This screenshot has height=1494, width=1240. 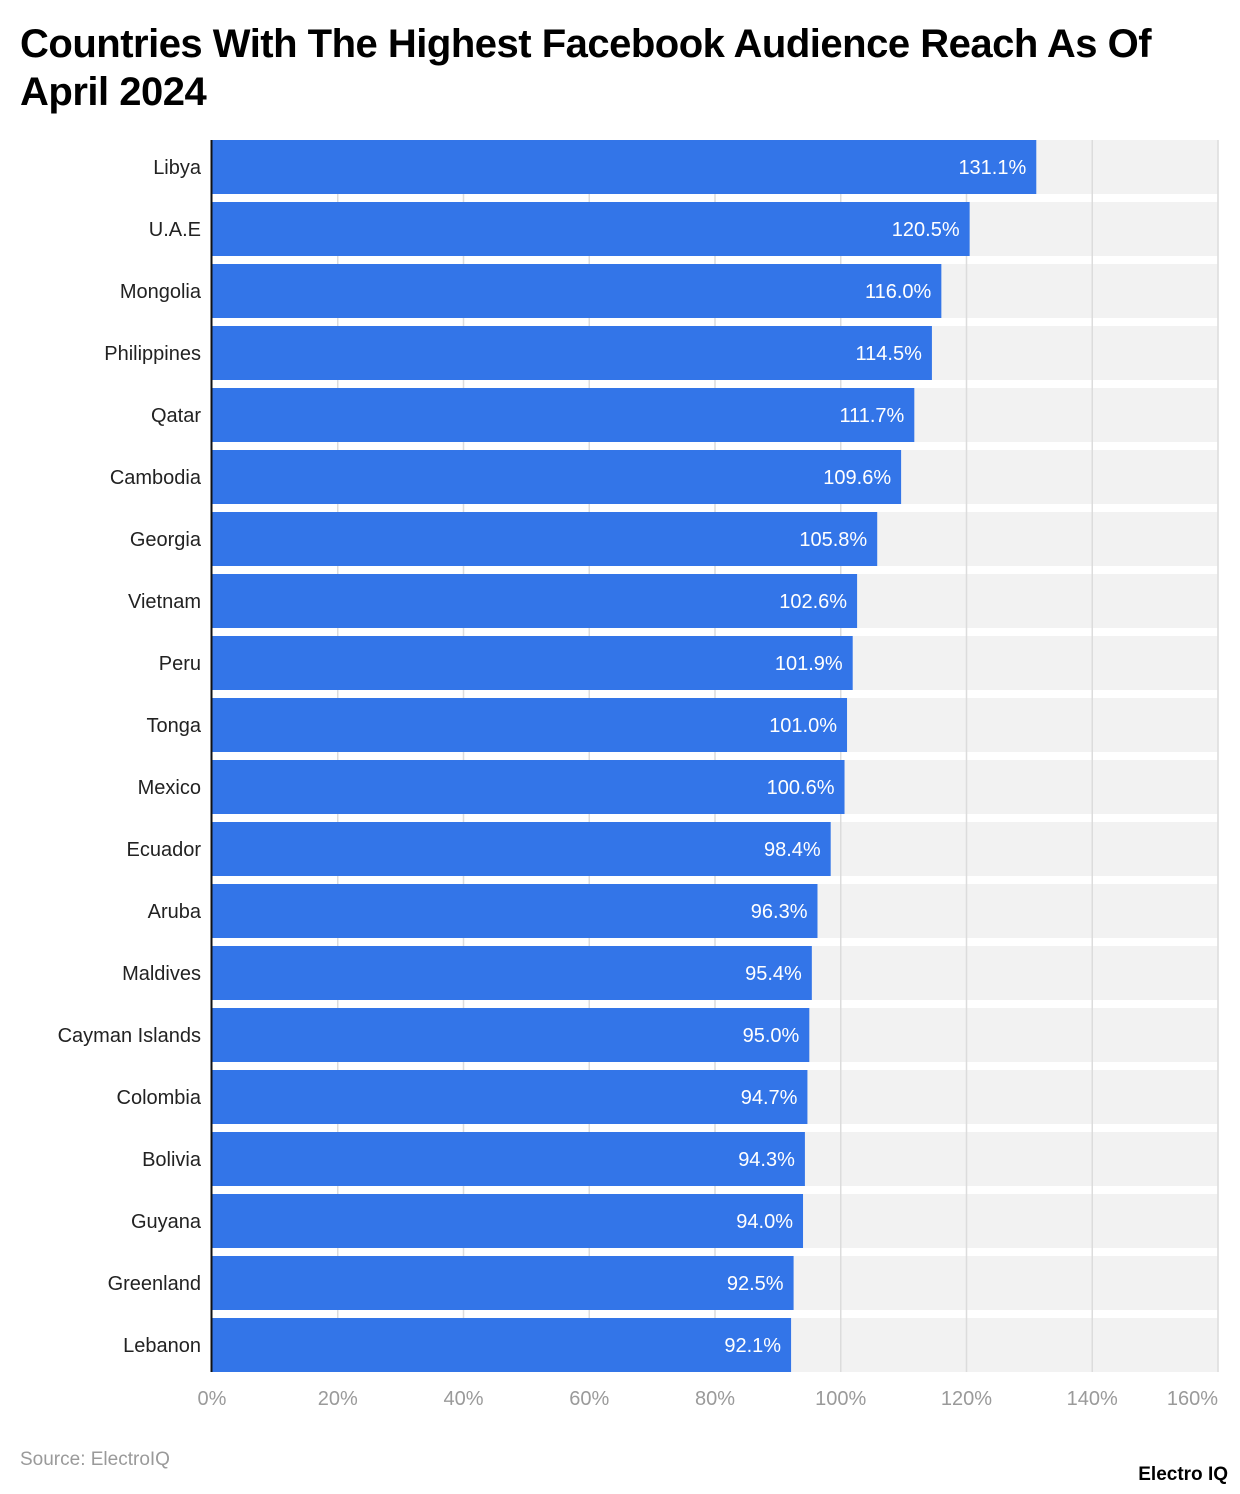 What do you see at coordinates (624, 167) in the screenshot?
I see `bar-libya` at bounding box center [624, 167].